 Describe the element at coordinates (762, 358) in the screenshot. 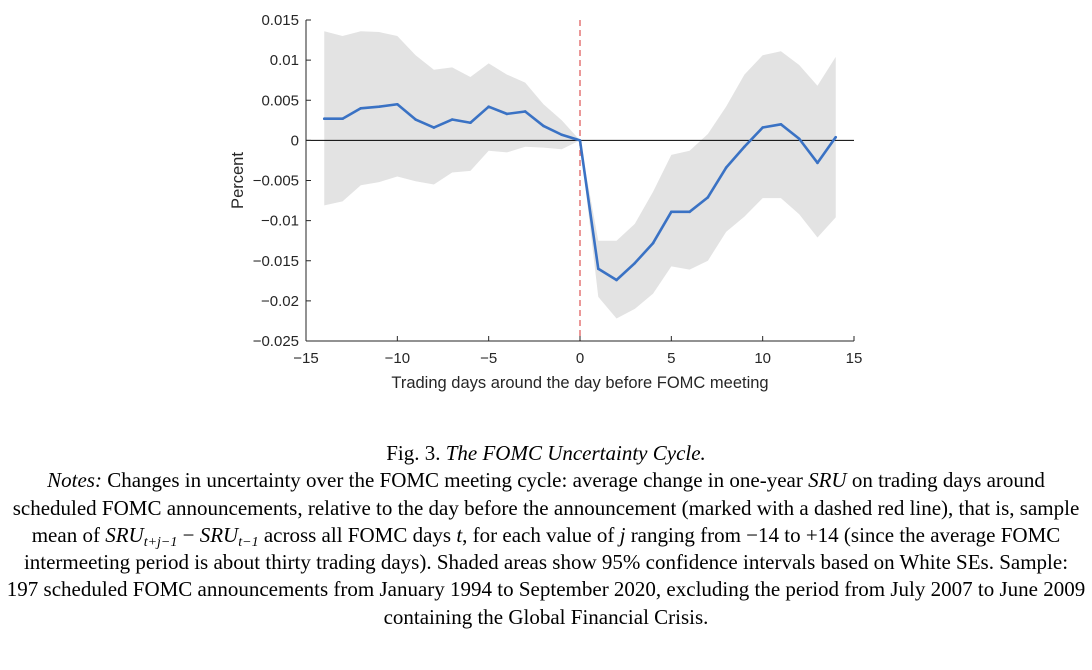

I see `x-tick-label: 10` at that location.